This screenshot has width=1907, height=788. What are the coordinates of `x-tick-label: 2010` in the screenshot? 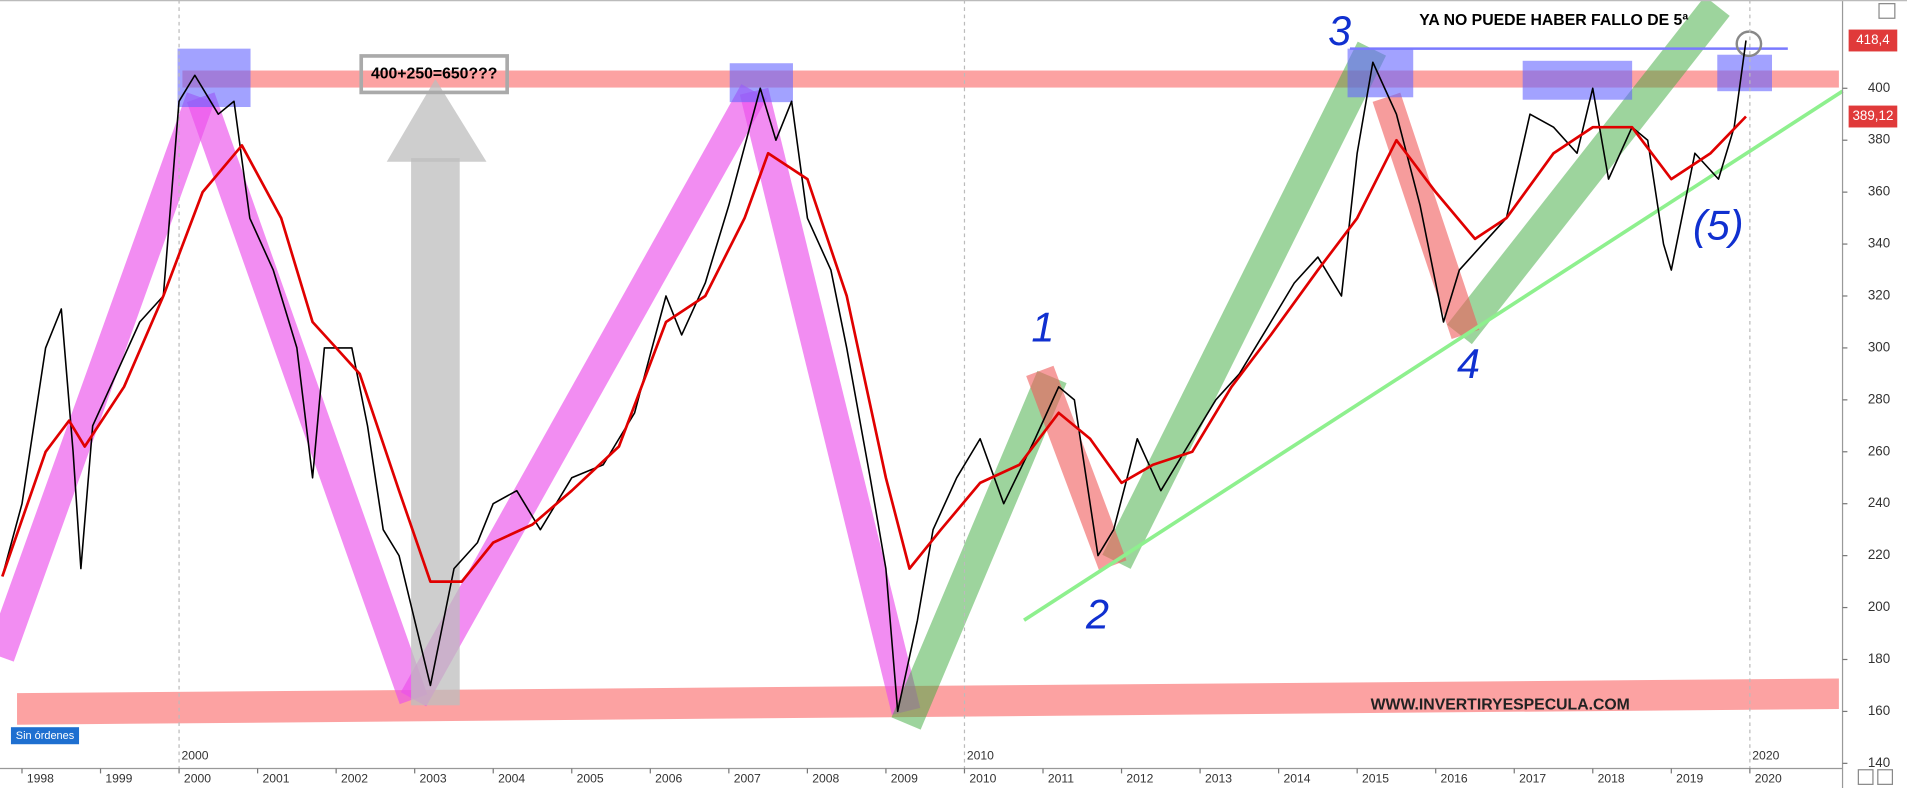 It's located at (982, 779).